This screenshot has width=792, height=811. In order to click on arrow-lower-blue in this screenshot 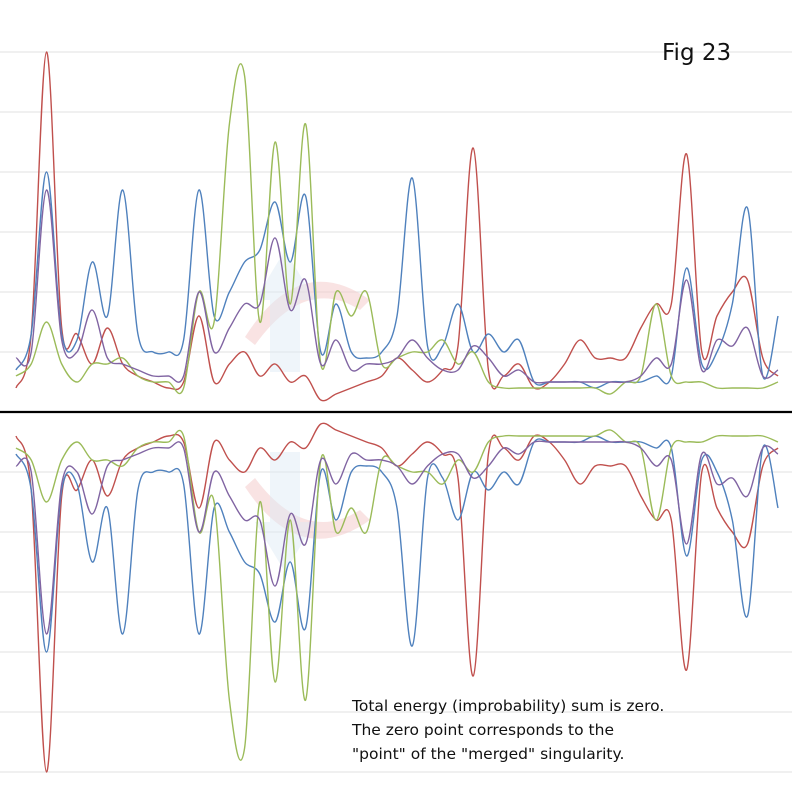, I will do `click(285, 512)`.